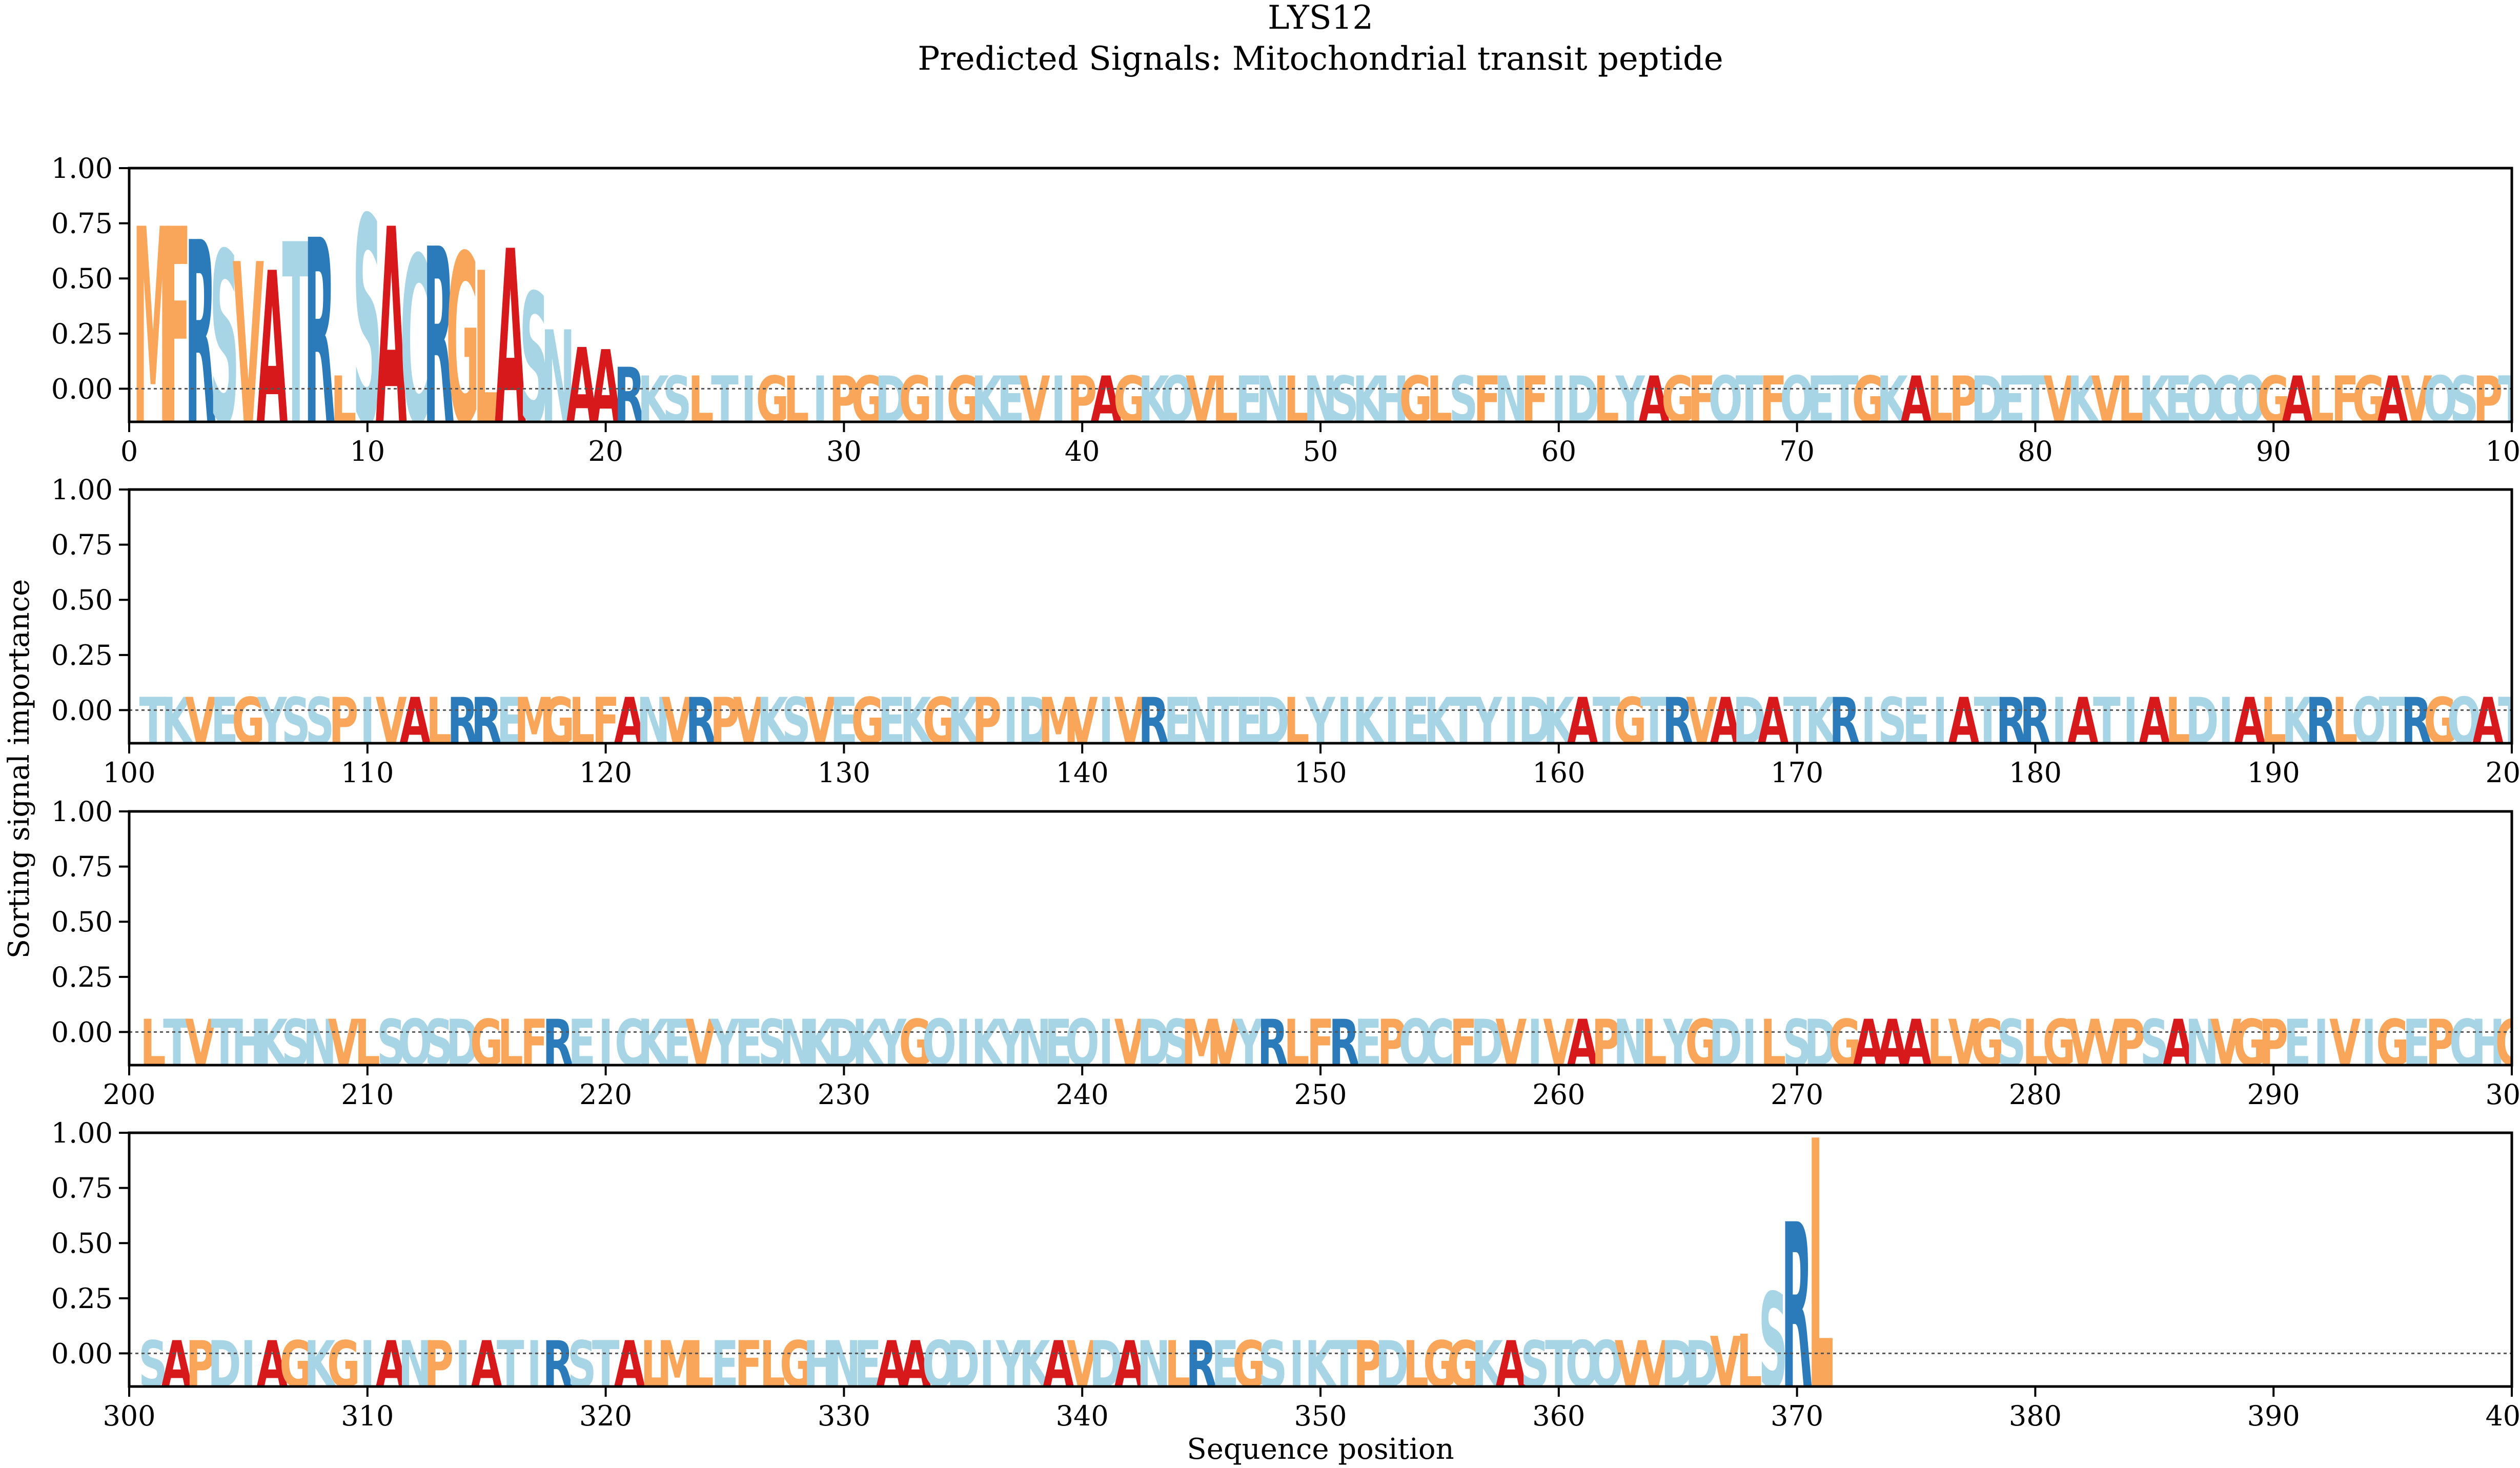 The image size is (2520, 1468). I want to click on residue-Y-pos-337: Y, so click(1011, 1365).